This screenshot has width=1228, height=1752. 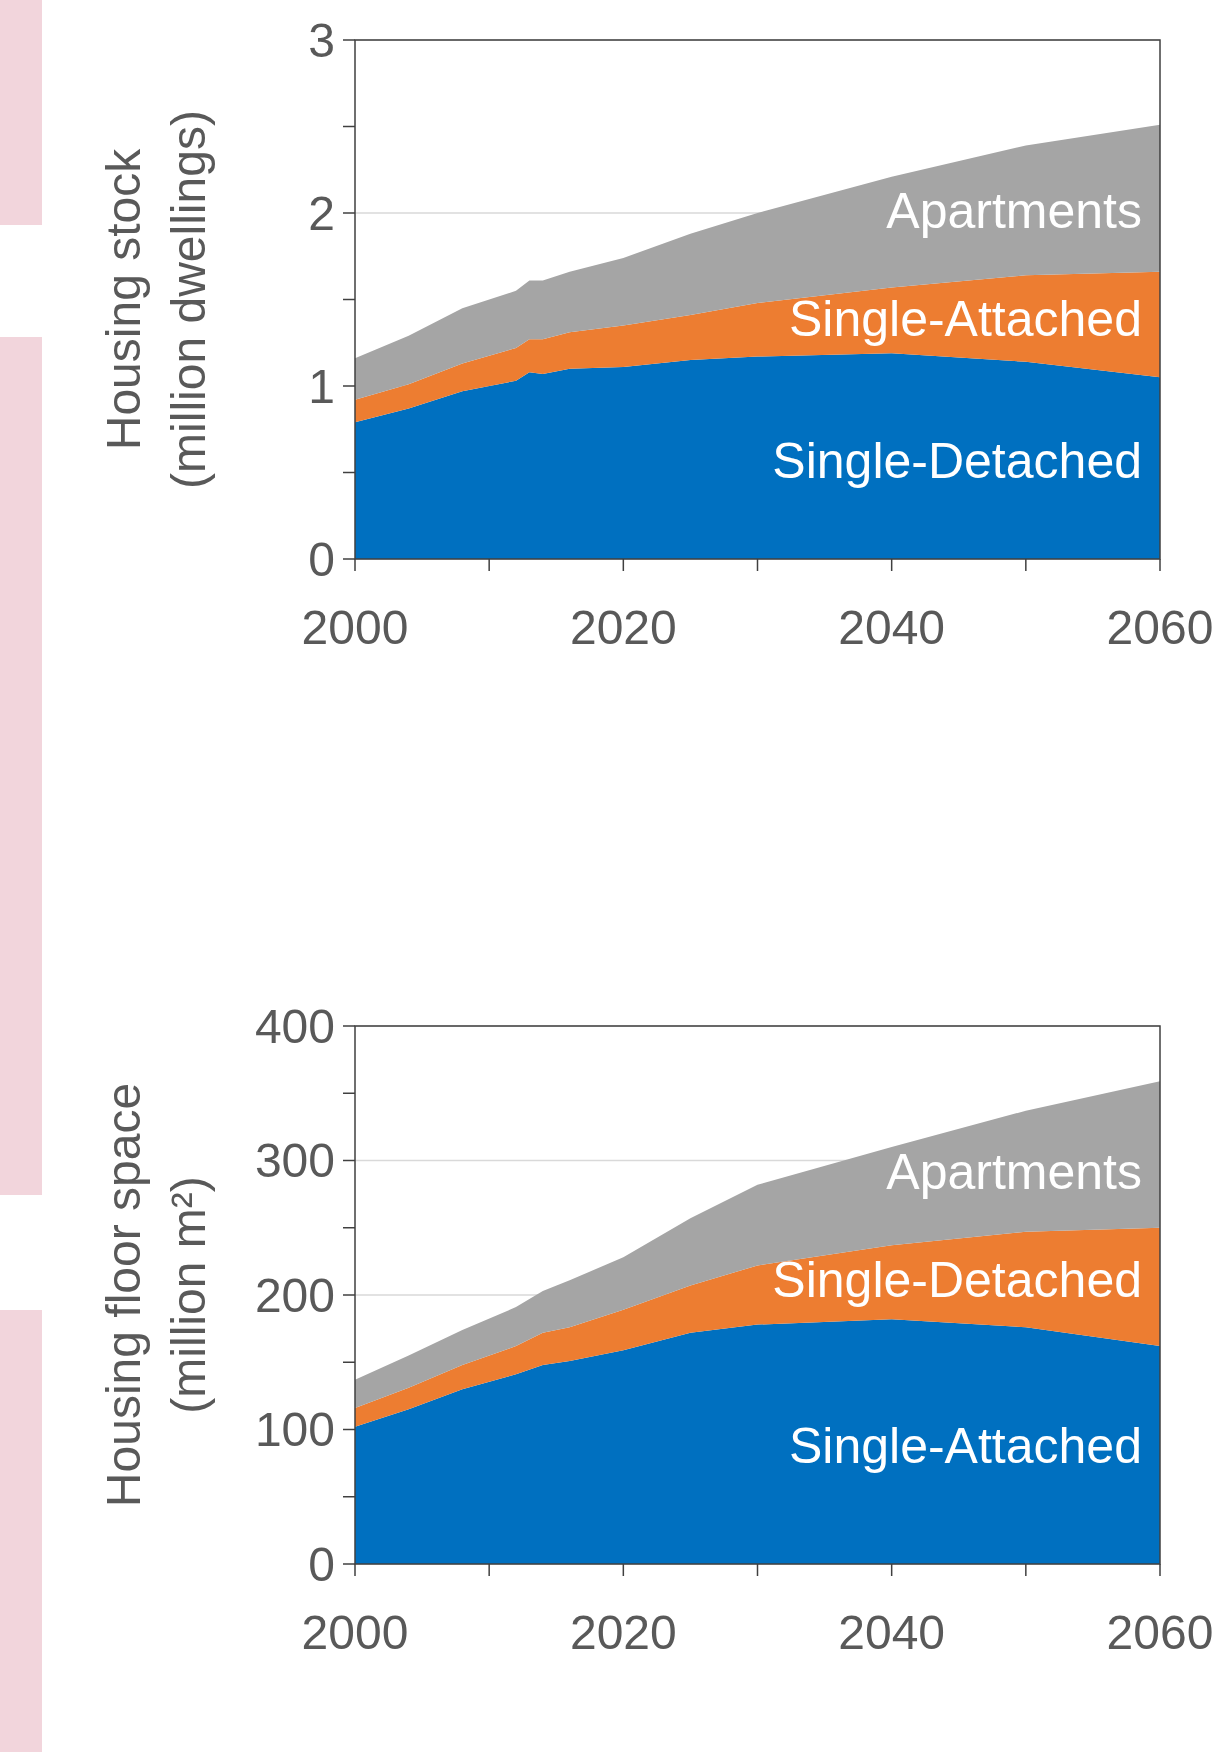 I want to click on y-tick-label: 3, so click(x=321, y=40).